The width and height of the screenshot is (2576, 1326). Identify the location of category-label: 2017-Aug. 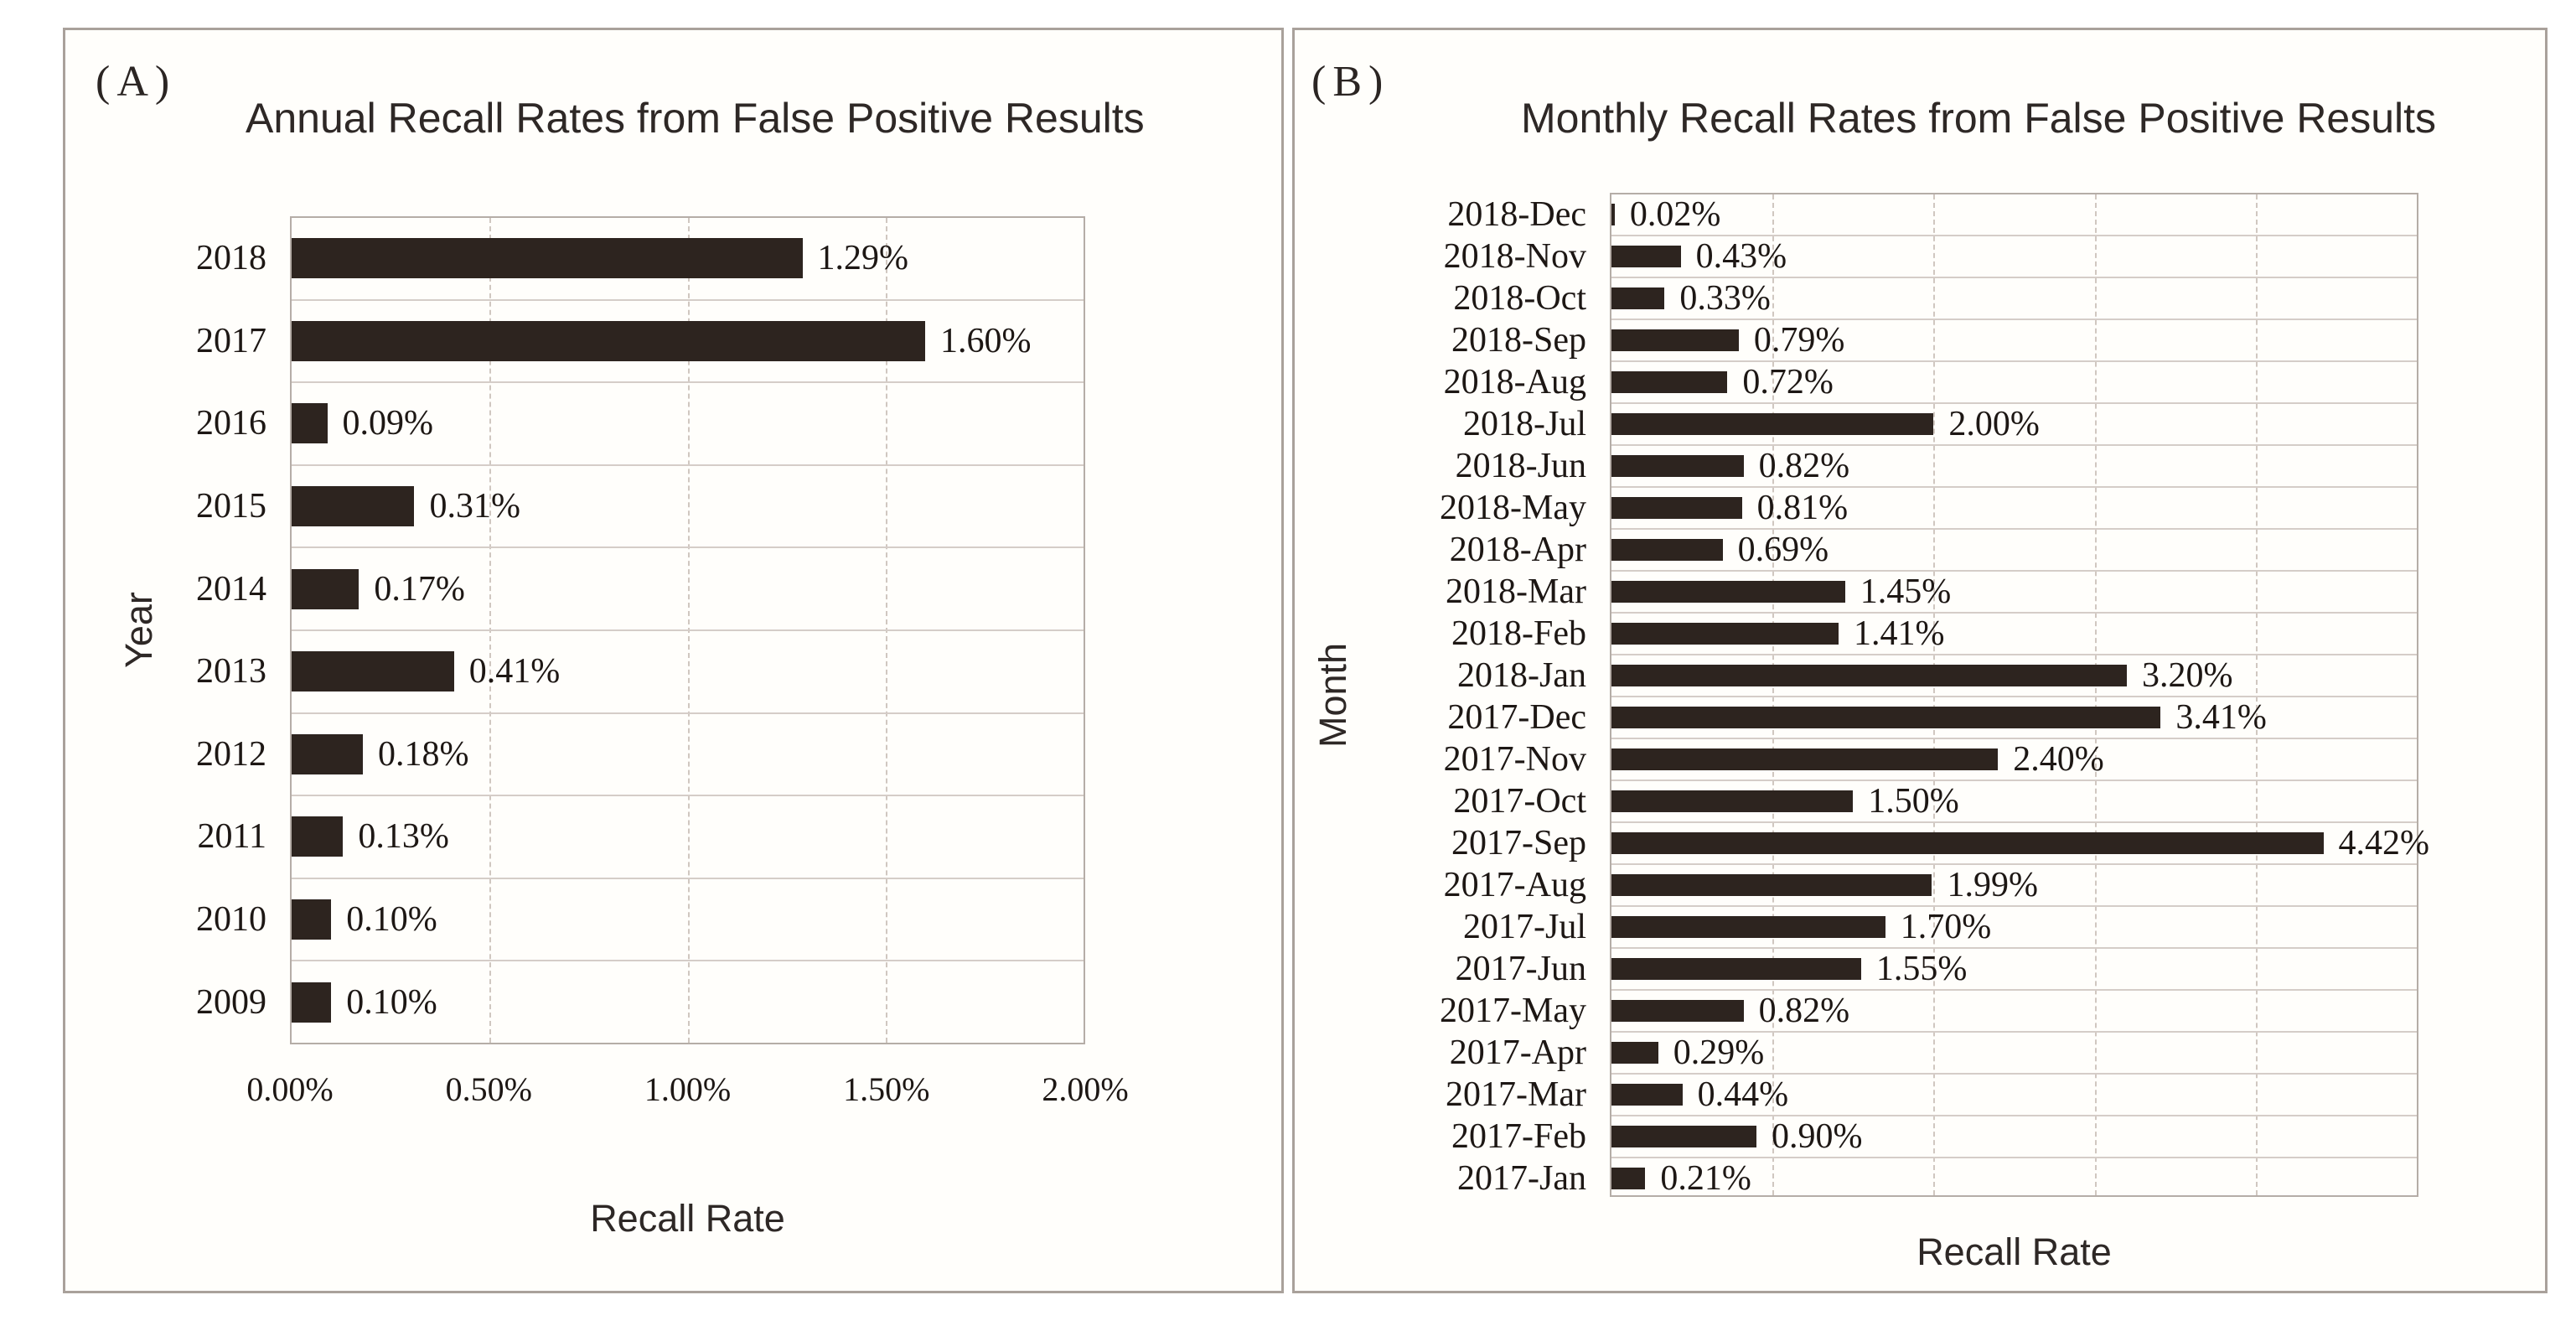
(1514, 885).